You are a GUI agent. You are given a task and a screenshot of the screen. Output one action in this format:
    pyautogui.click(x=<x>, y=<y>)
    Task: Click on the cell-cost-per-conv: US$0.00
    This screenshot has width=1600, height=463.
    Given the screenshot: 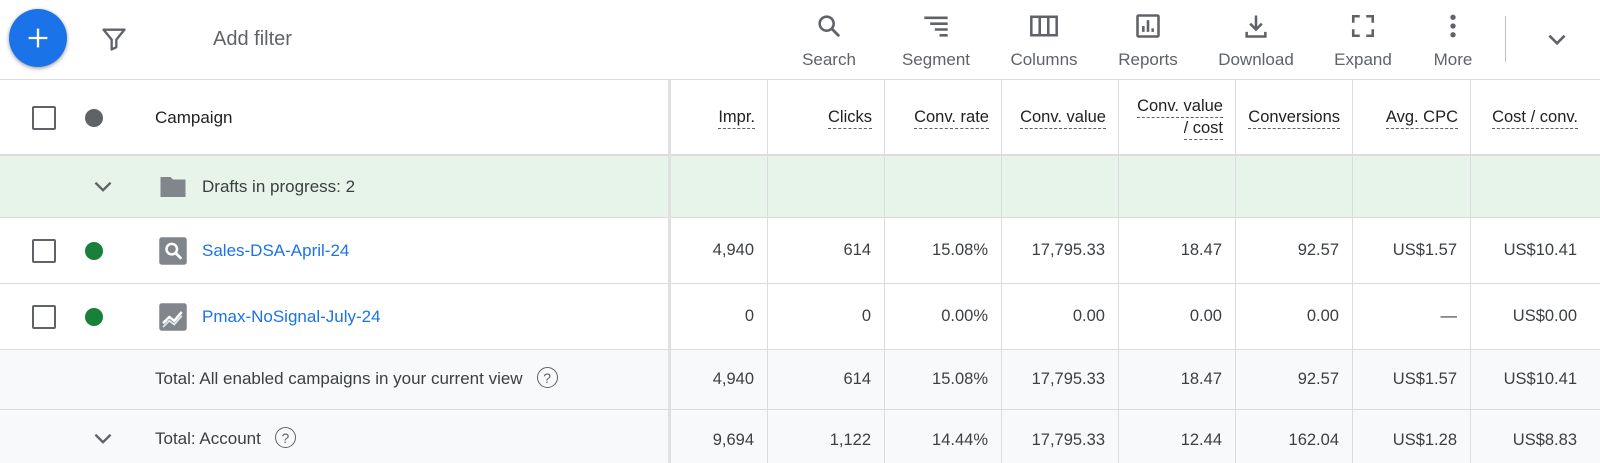 What is the action you would take?
    pyautogui.click(x=1544, y=316)
    